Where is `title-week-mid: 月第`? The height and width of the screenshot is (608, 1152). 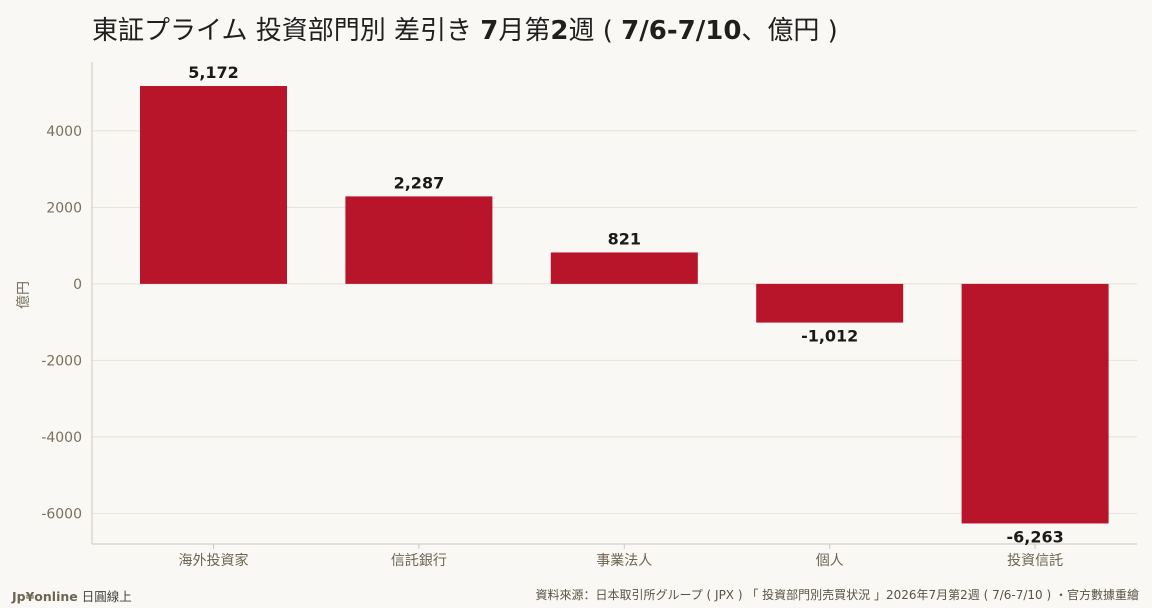
title-week-mid: 月第 is located at coordinates (524, 31).